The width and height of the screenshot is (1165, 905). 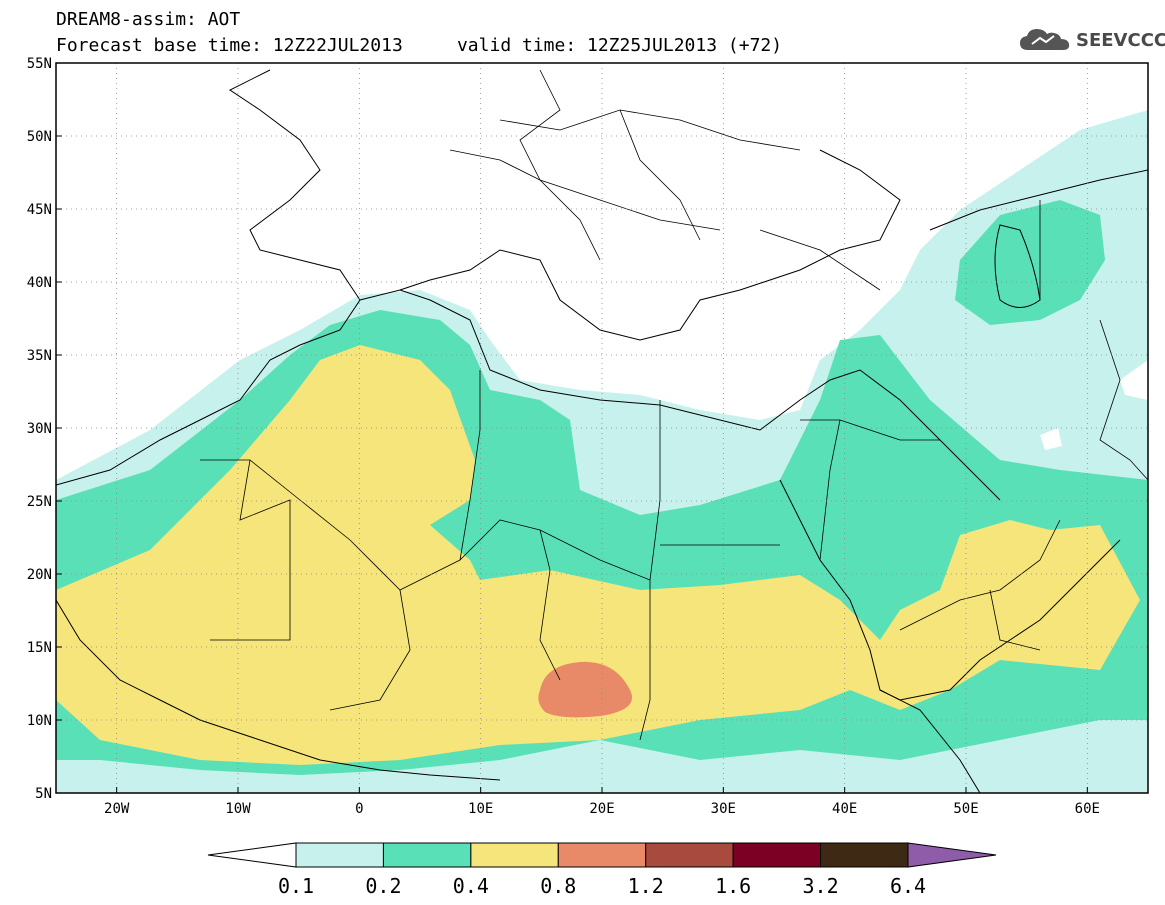 I want to click on lon-tick-label: 40E, so click(x=844, y=809).